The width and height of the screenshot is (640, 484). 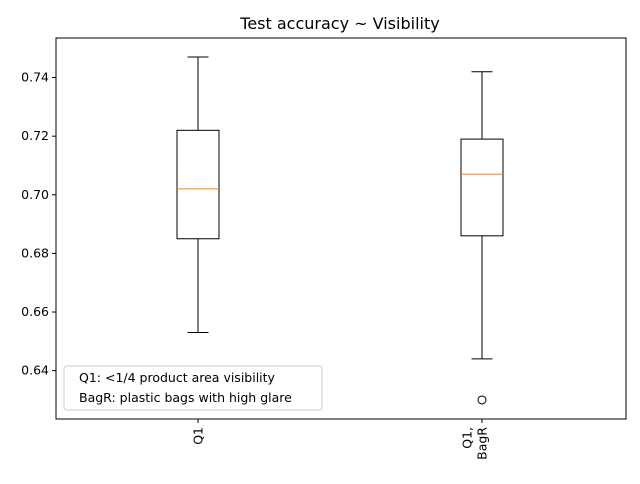 What do you see at coordinates (482, 400) in the screenshot?
I see `outlier-point` at bounding box center [482, 400].